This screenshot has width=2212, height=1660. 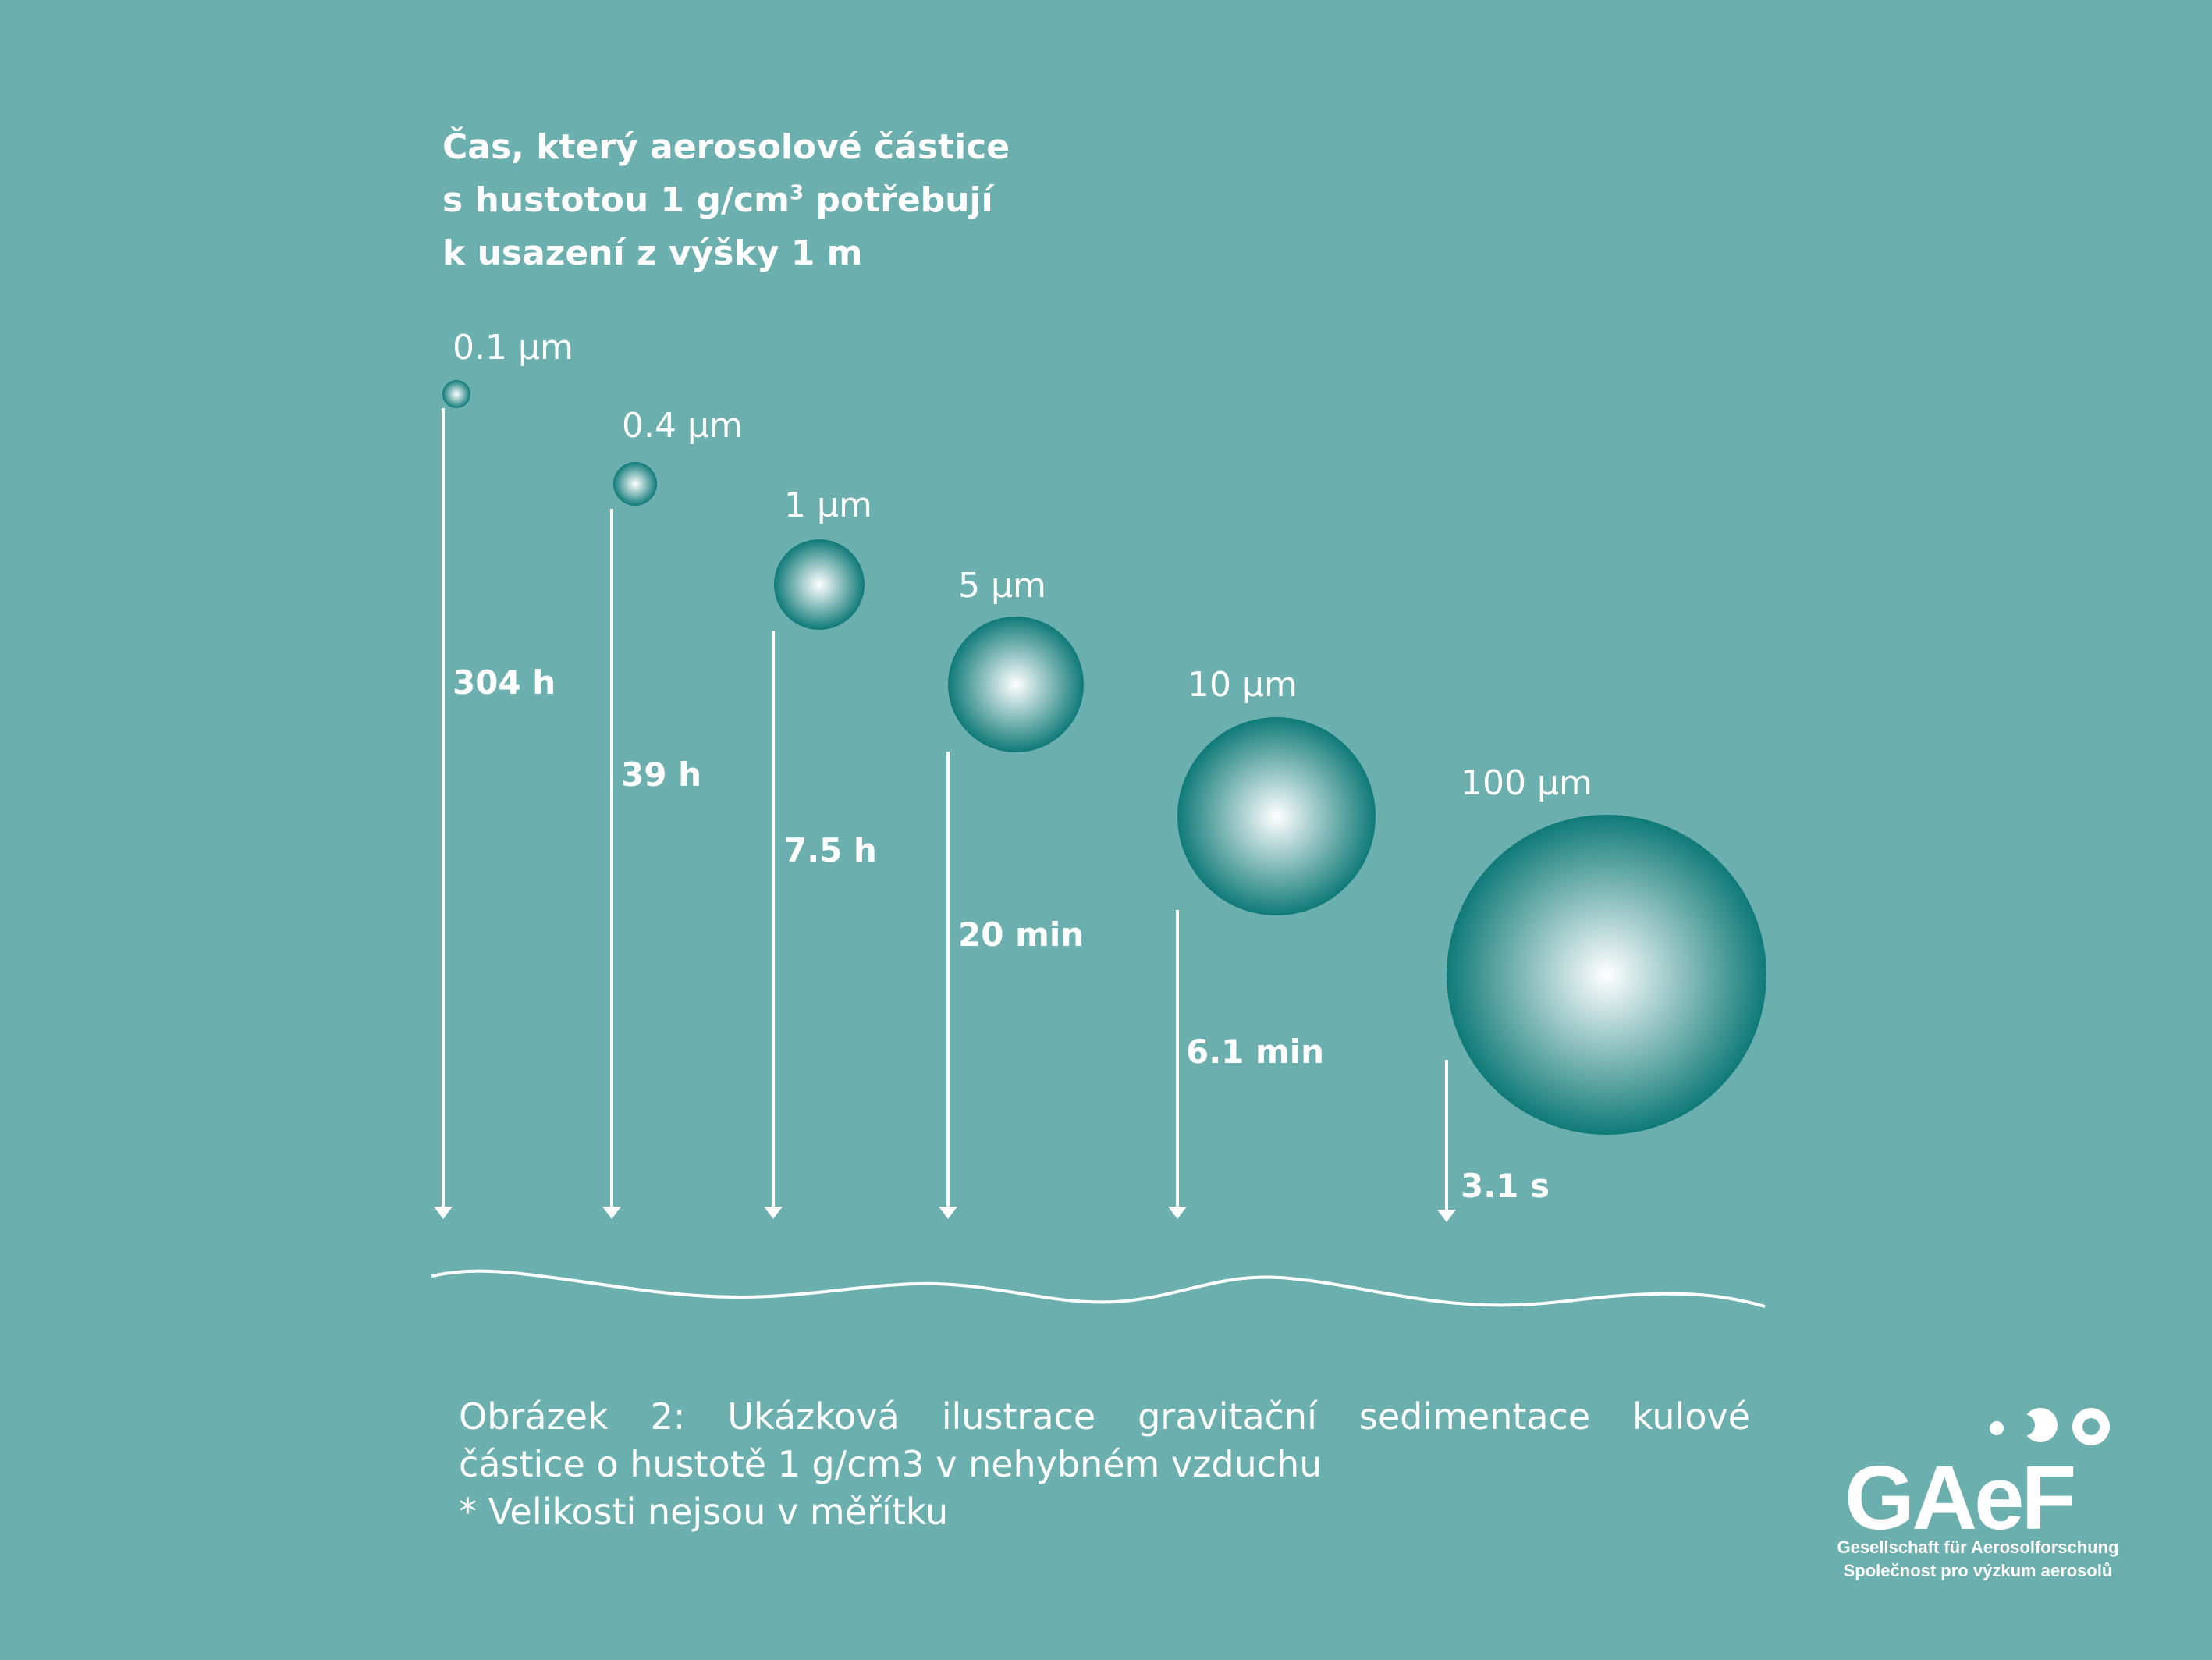 What do you see at coordinates (513, 348) in the screenshot?
I see `size-label-0.1: 0.1 µm` at bounding box center [513, 348].